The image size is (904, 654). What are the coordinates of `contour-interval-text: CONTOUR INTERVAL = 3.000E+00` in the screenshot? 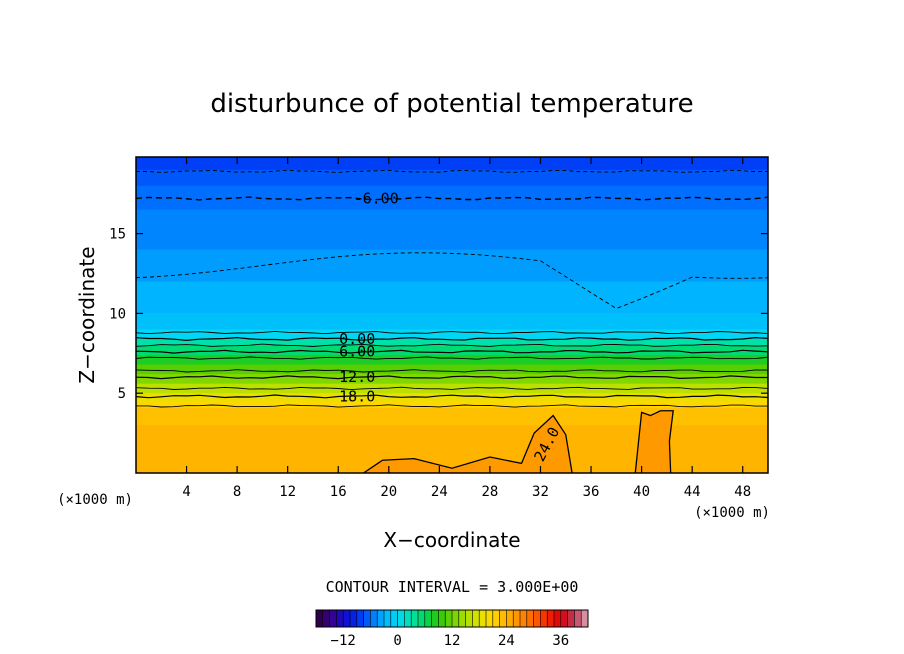 It's located at (452, 587).